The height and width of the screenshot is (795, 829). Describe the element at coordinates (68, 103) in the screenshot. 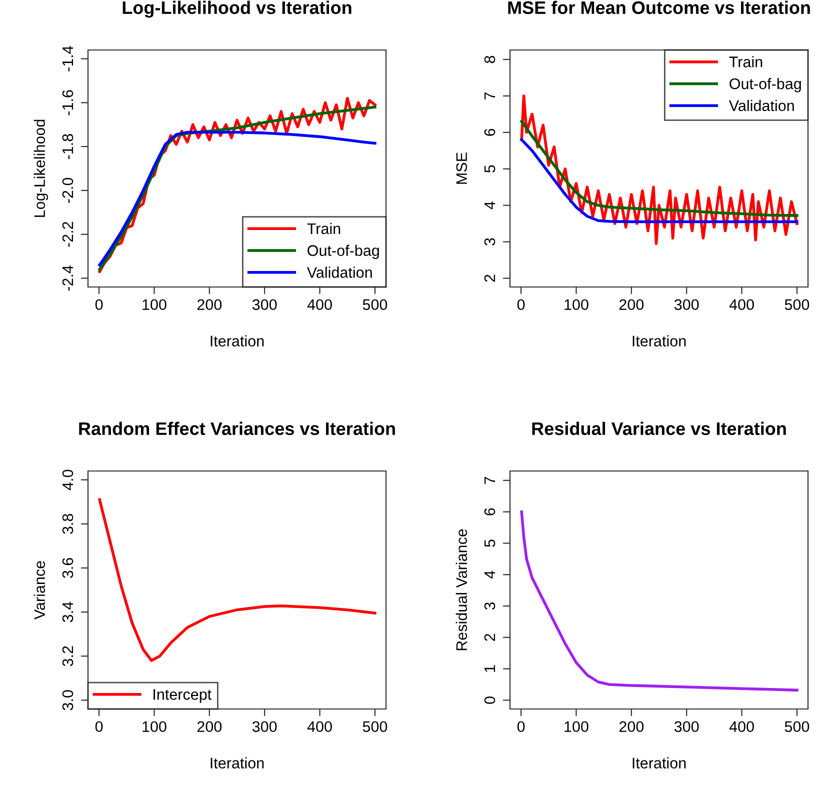

I see `y-tick-label: -1.6` at that location.